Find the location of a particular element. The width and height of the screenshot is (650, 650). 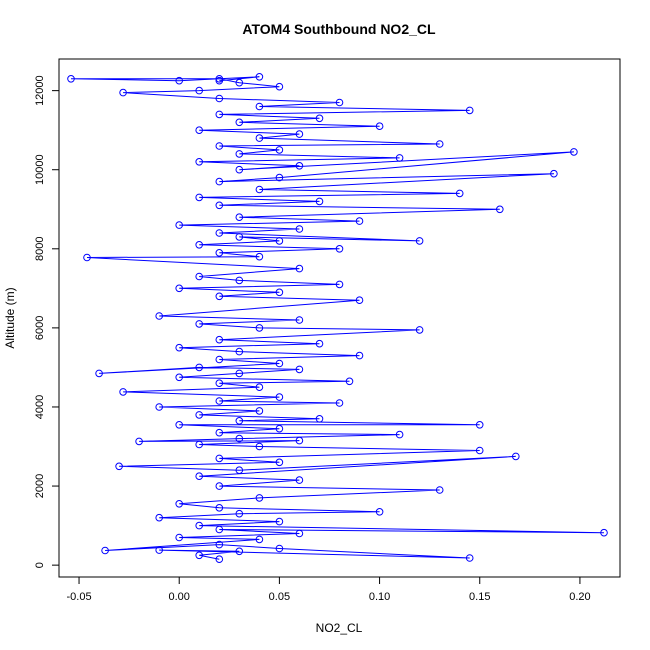

x-axis: -0.05 0.00 0.05 0.10 0.15 0.20 is located at coordinates (328, 590).